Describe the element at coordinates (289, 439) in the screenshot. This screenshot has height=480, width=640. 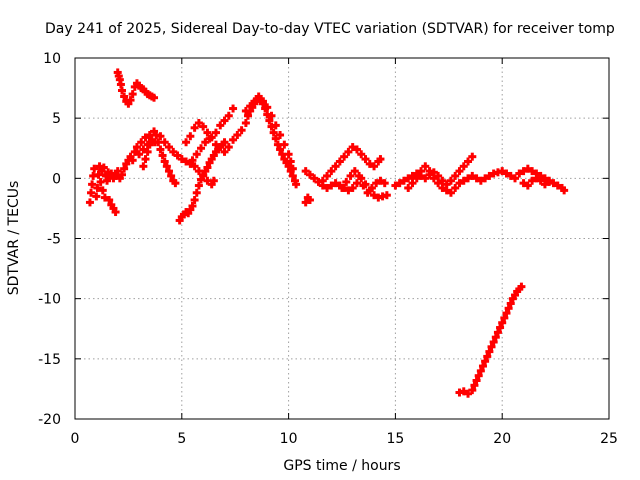
I see `x-tick-label: 10` at that location.